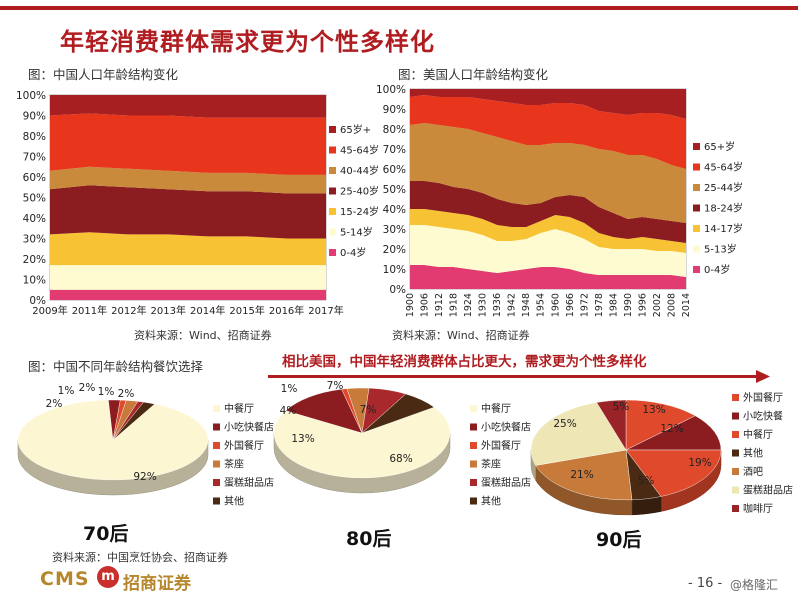  Describe the element at coordinates (188, 277) in the screenshot. I see `area-5-14岁` at that location.